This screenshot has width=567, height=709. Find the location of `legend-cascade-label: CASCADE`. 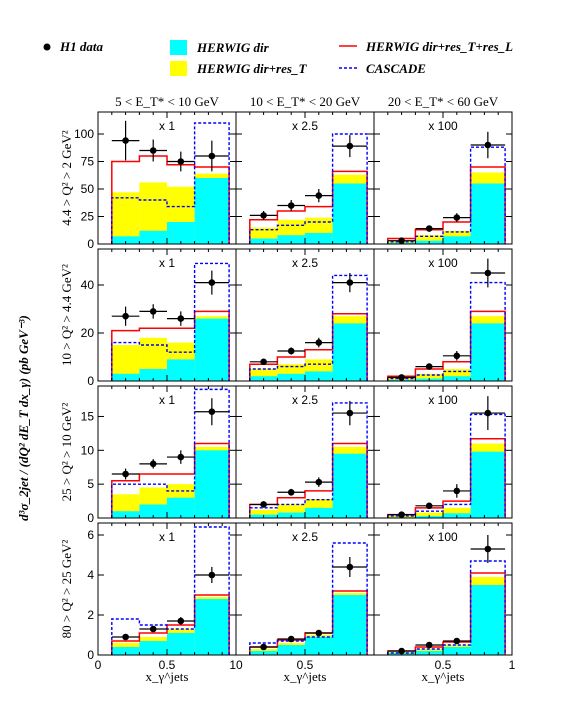

legend-cascade-label: CASCADE is located at coordinates (396, 68).